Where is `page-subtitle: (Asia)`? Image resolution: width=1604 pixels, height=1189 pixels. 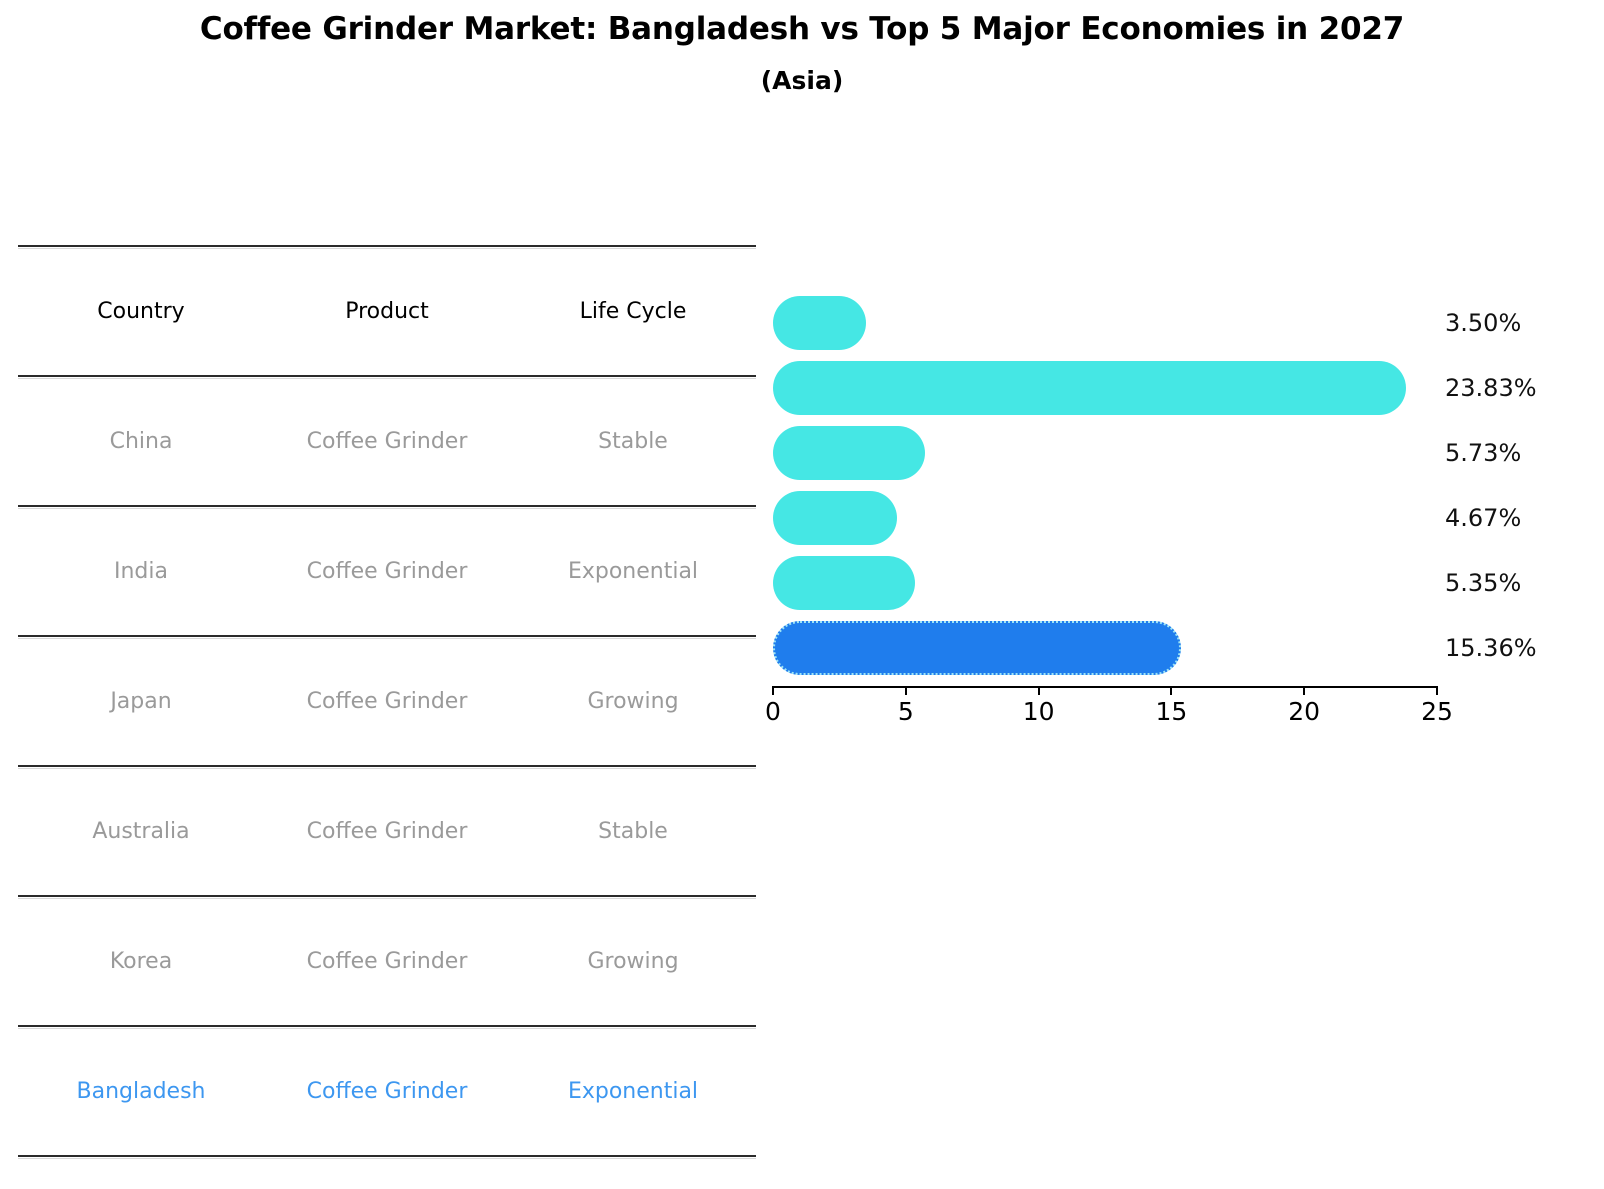 page-subtitle: (Asia) is located at coordinates (802, 80).